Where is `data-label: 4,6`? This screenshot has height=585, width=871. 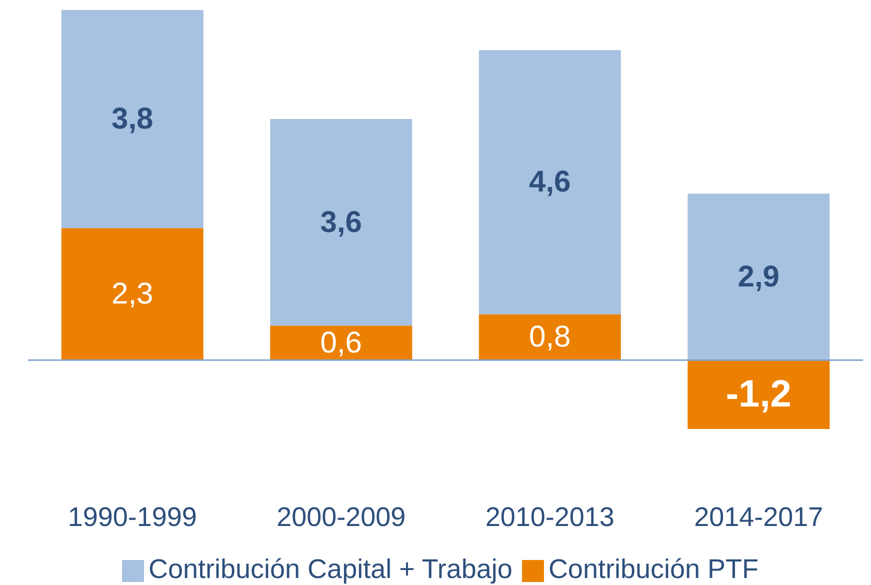
data-label: 4,6 is located at coordinates (550, 182).